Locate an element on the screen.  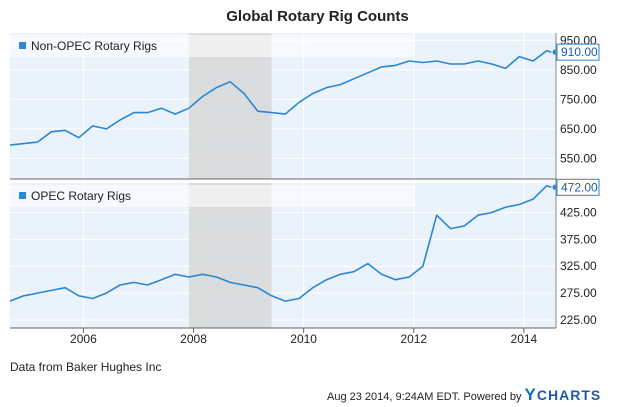
y-tick-label: 650.00 is located at coordinates (578, 129).